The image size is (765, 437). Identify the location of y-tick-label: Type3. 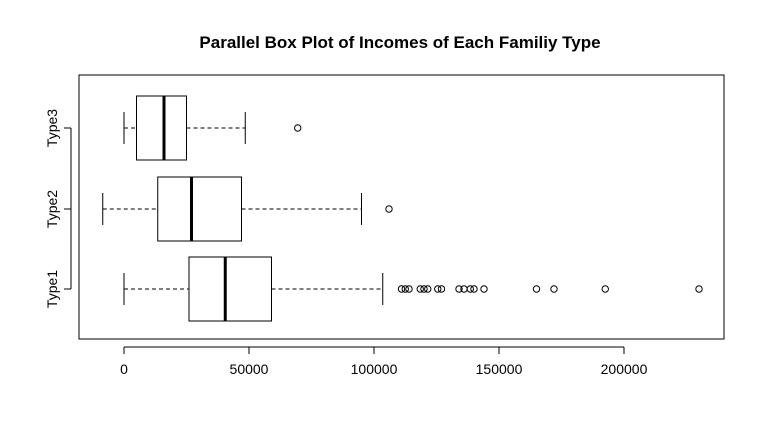
(52, 128).